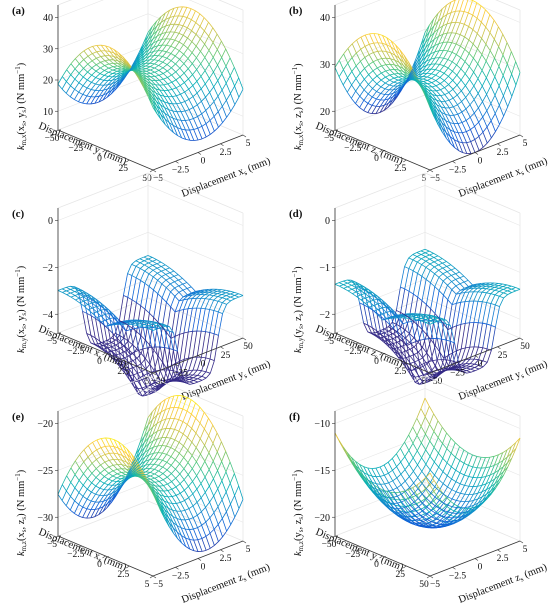 Image resolution: width=550 pixels, height=609 pixels. Describe the element at coordinates (123, 372) in the screenshot. I see `y-tick-label: 2.5` at that location.